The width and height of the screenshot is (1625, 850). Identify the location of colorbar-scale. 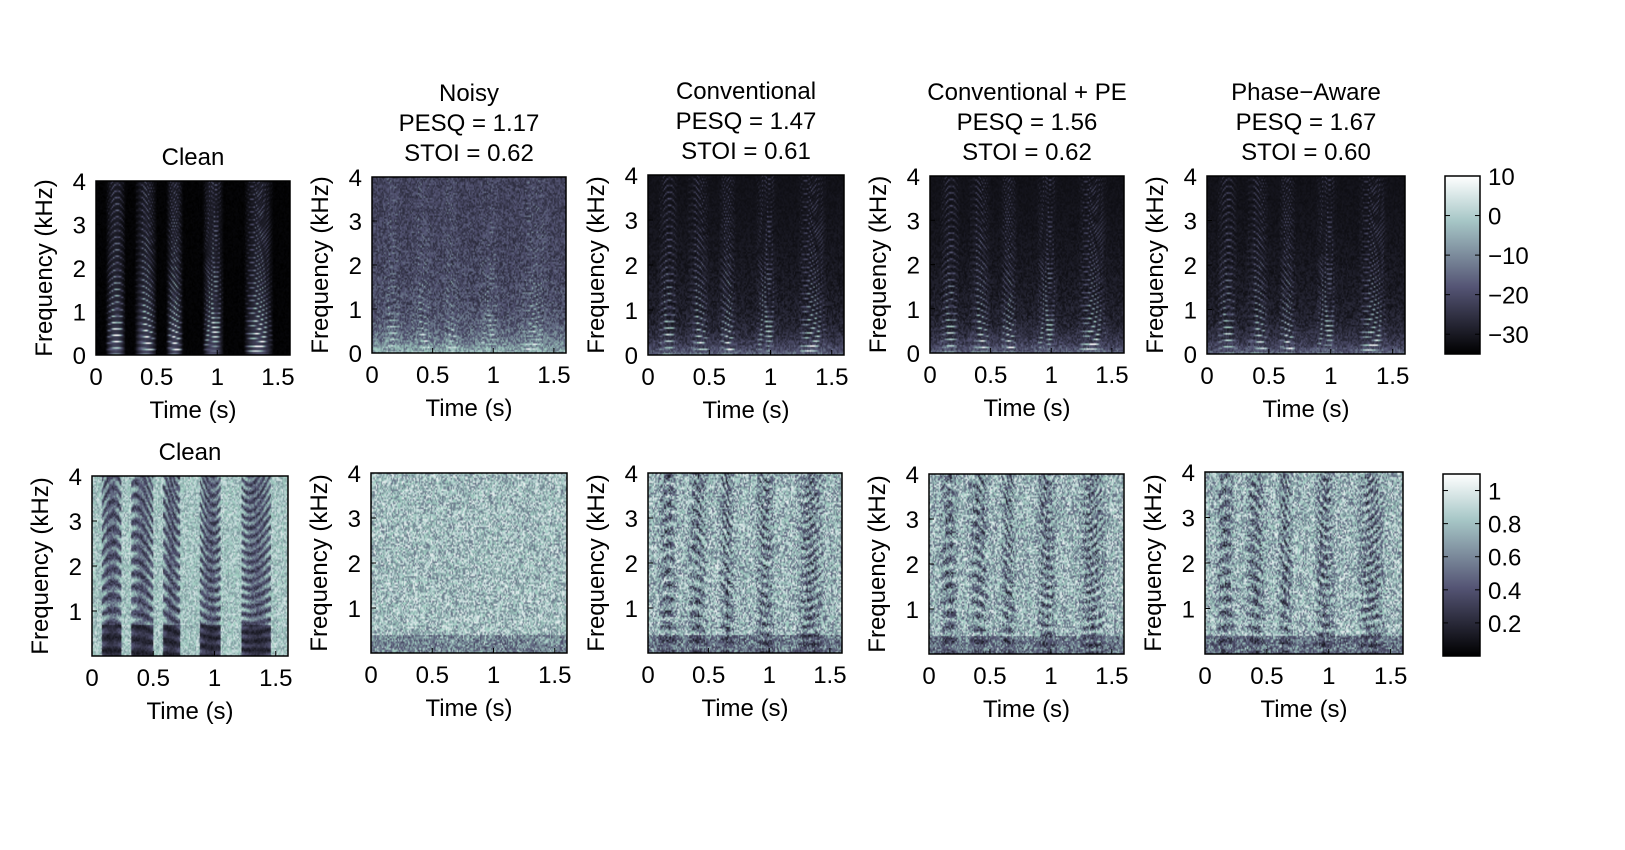
(1462, 265).